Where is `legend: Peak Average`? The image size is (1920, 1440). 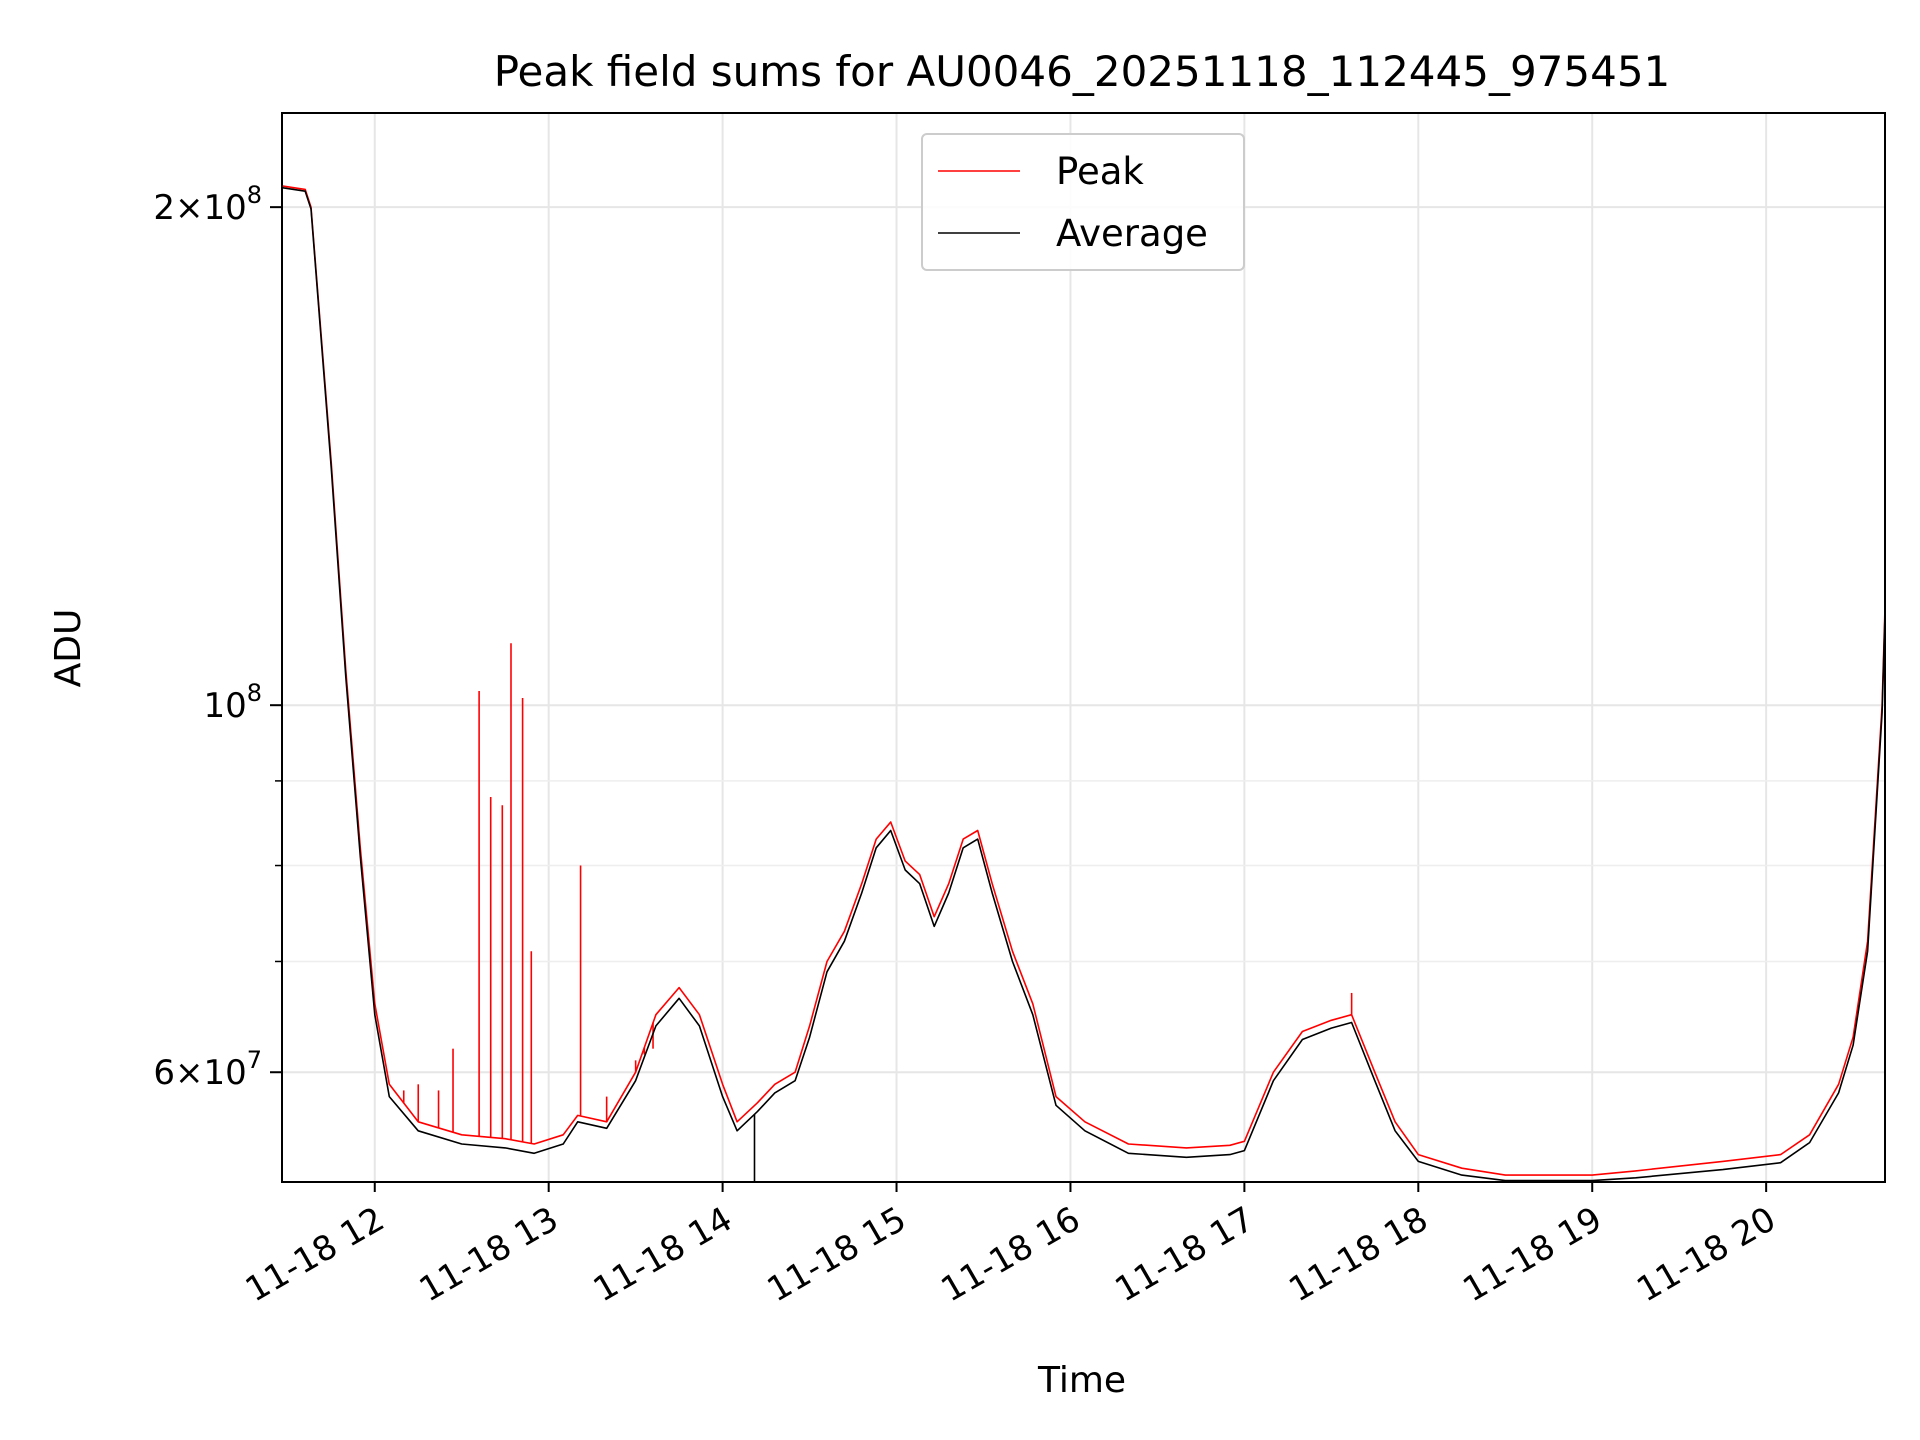
legend: Peak Average is located at coordinates (1083, 202).